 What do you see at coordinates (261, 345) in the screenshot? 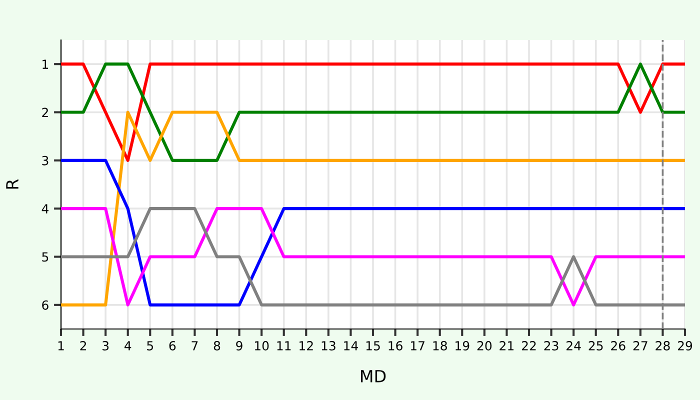
I see `x-tick-label: 10` at bounding box center [261, 345].